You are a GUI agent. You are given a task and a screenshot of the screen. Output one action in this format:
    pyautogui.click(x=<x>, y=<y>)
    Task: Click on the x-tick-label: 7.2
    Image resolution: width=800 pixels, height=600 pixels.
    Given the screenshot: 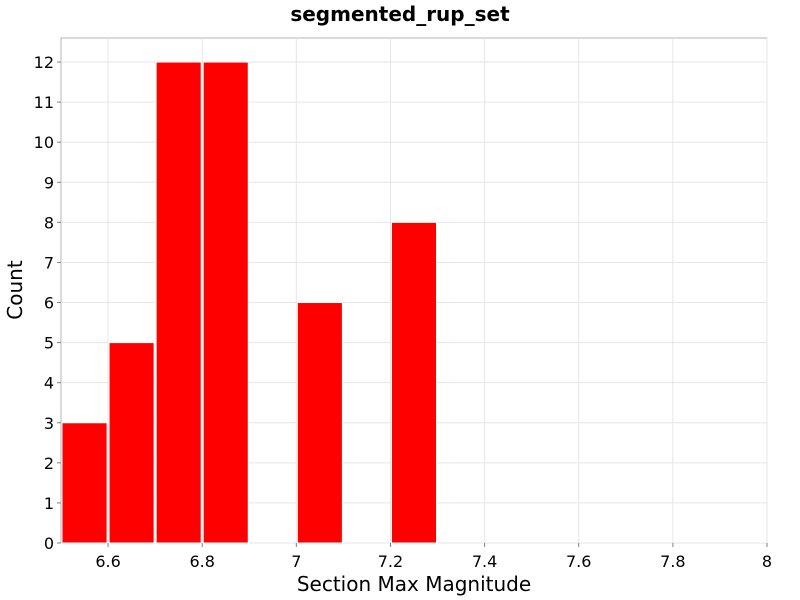 What is the action you would take?
    pyautogui.click(x=390, y=561)
    